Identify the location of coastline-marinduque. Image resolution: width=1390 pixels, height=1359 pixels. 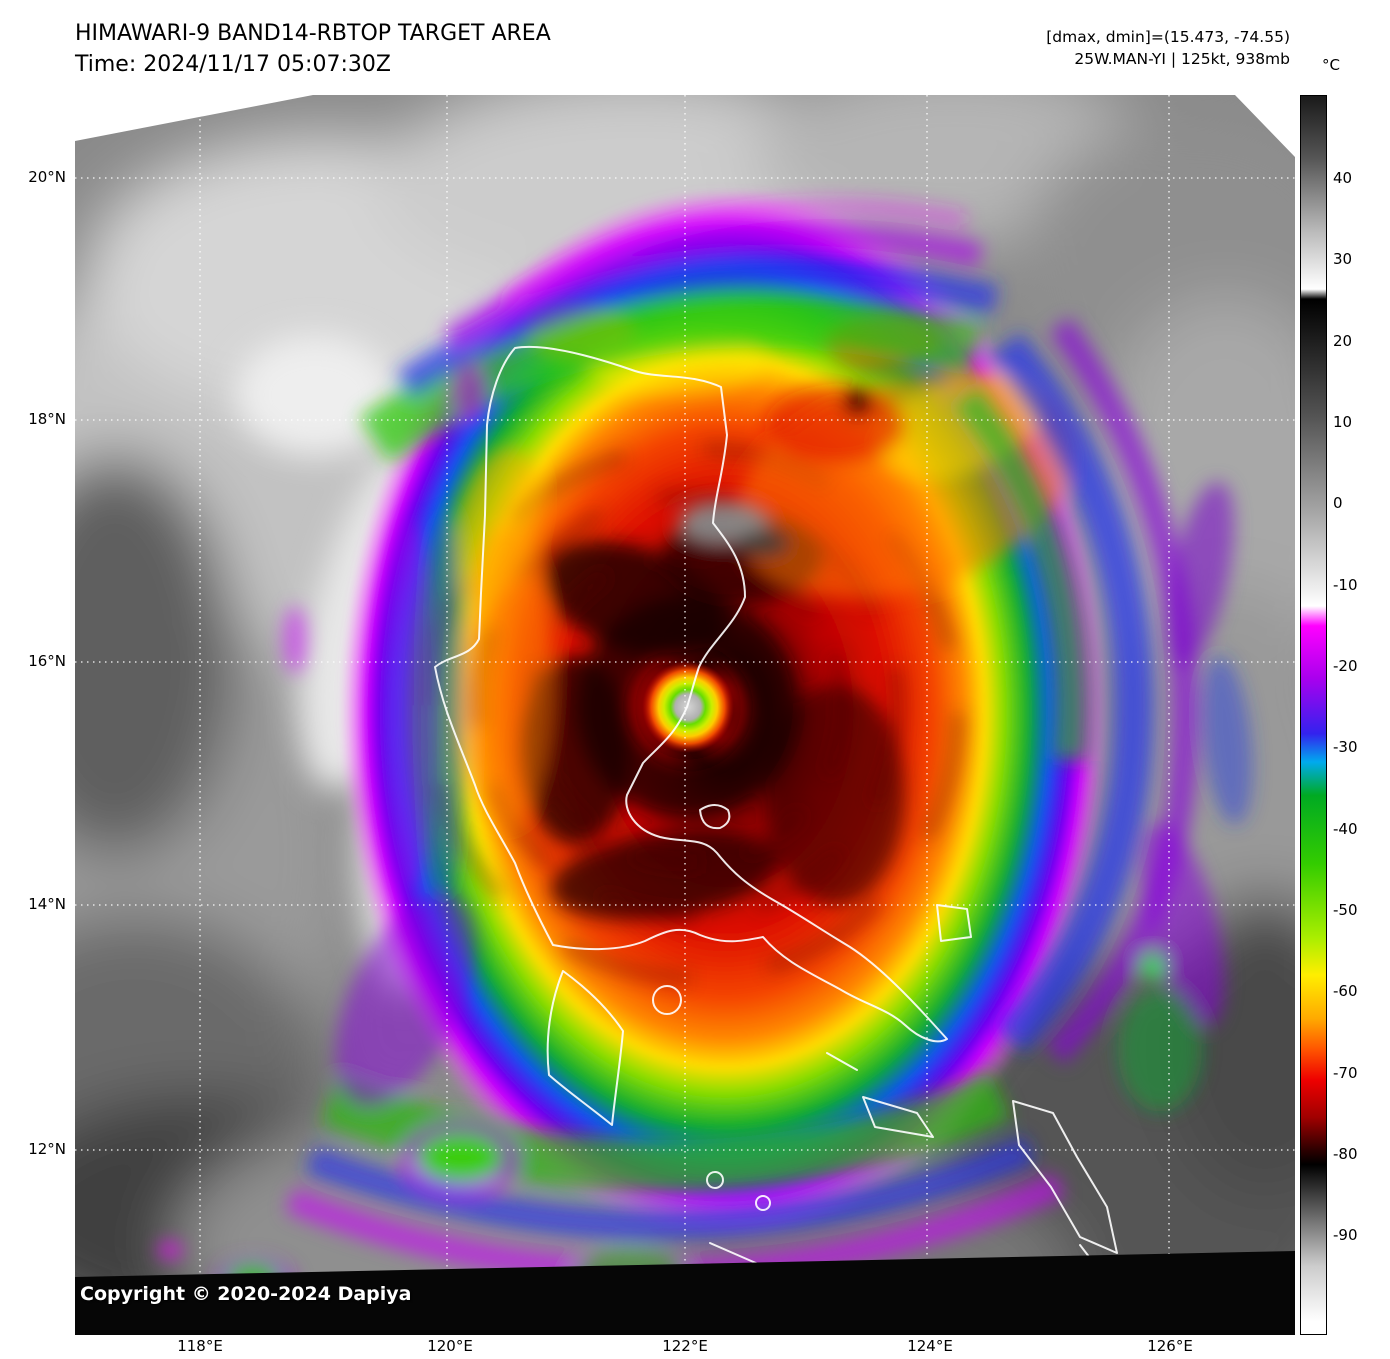
(667, 1000).